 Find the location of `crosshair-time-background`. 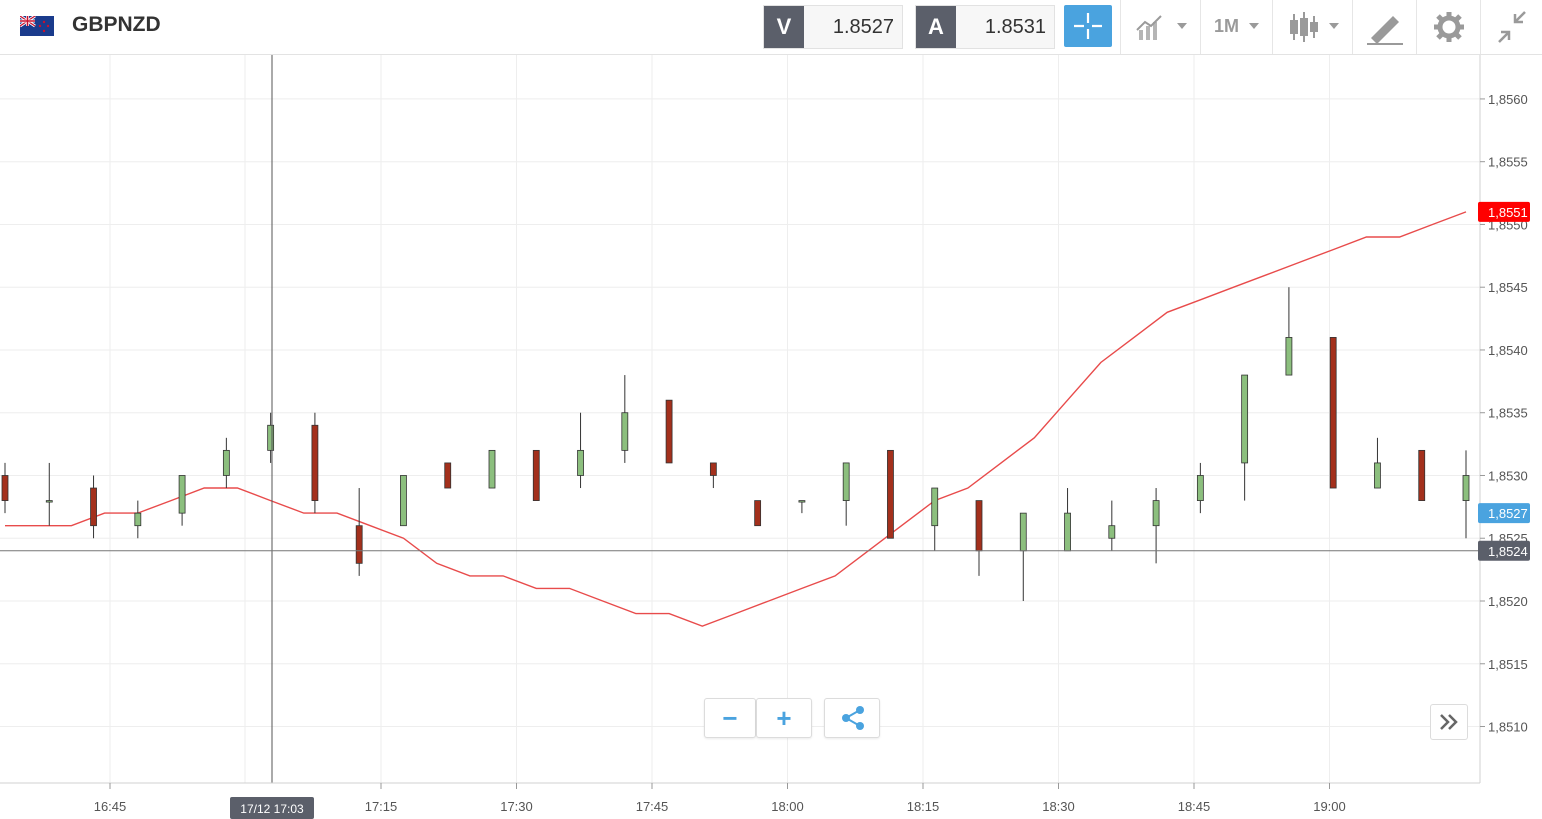

crosshair-time-background is located at coordinates (272, 808).